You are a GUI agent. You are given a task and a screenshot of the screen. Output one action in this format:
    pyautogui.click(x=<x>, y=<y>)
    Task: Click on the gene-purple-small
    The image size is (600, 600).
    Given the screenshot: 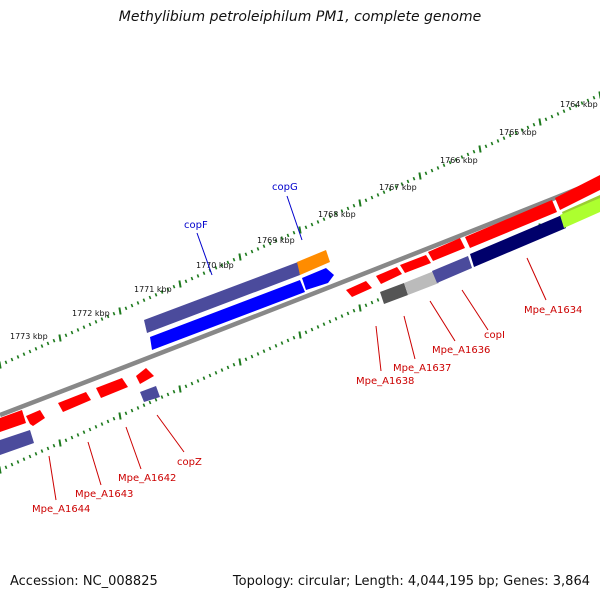 What is the action you would take?
    pyautogui.click(x=150, y=394)
    